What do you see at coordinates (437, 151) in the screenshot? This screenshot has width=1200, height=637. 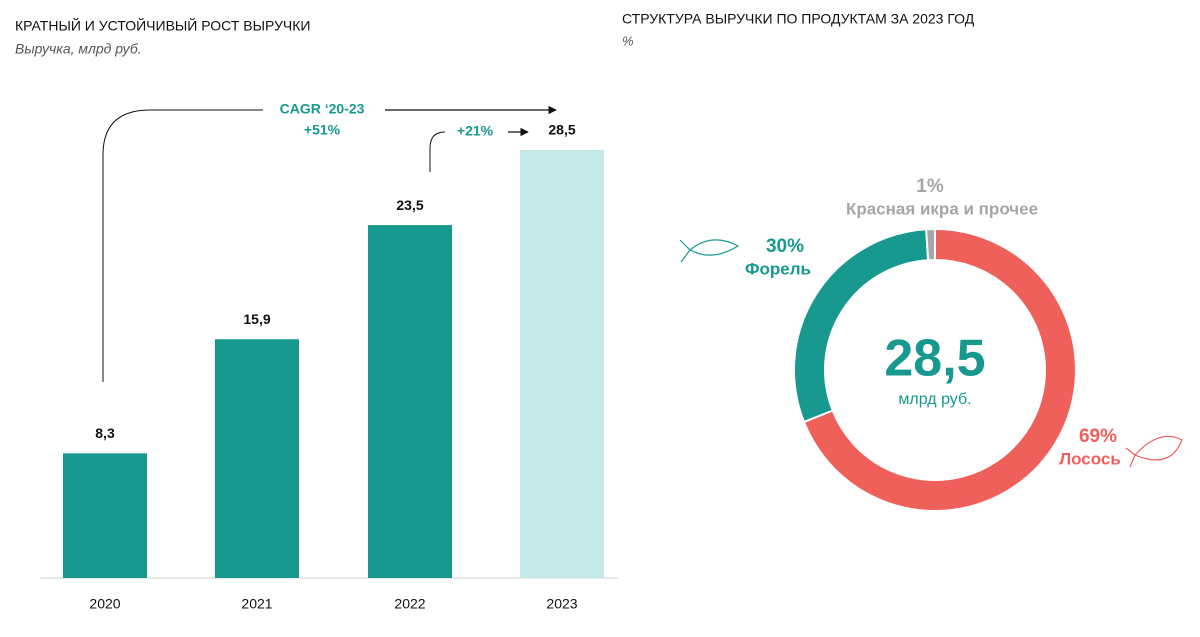 I see `growth-bracket` at bounding box center [437, 151].